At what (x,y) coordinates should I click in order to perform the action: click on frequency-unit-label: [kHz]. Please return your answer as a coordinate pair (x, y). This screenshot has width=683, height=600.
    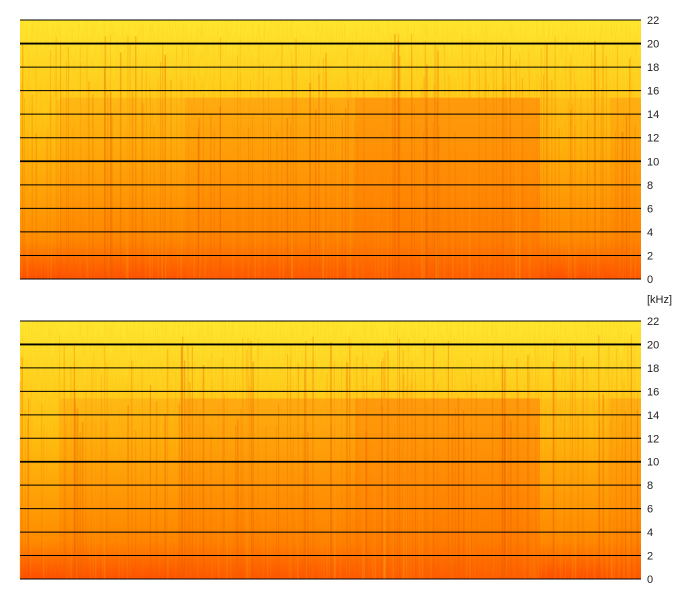
    Looking at the image, I should click on (659, 300).